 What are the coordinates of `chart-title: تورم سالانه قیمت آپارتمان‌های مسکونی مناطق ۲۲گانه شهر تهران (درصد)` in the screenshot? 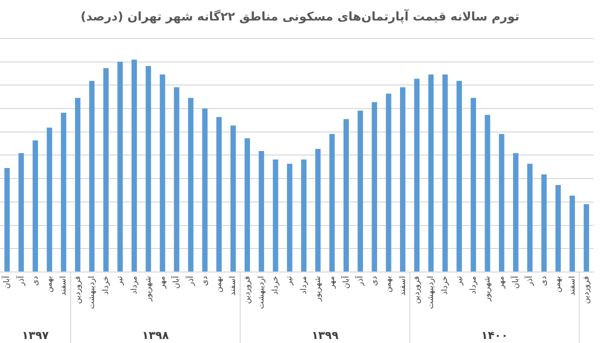 It's located at (300, 16).